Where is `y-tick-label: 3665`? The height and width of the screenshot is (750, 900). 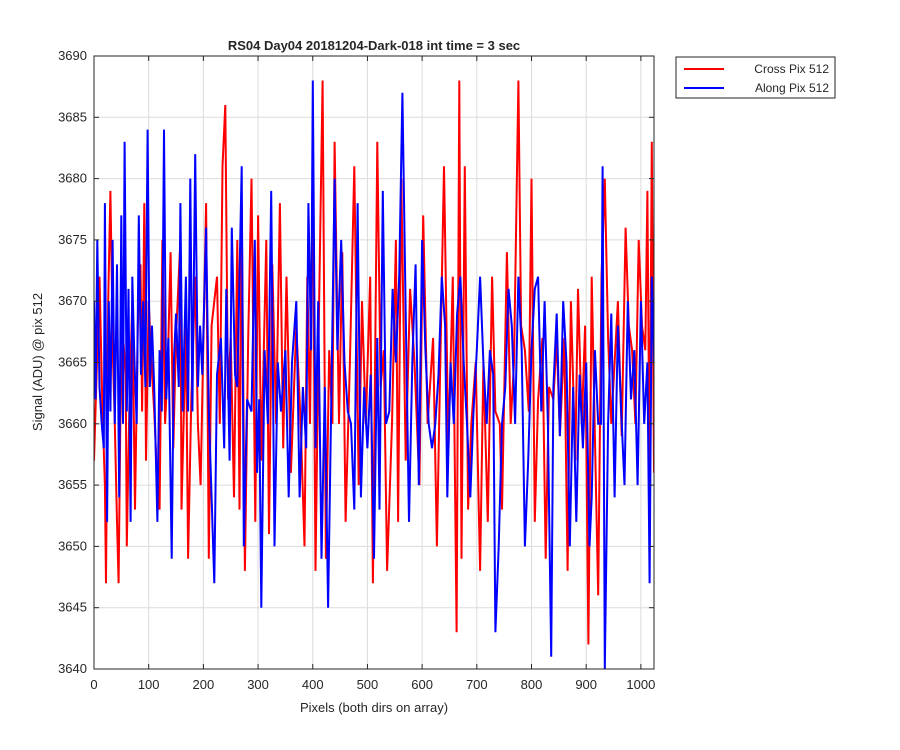 y-tick-label: 3665 is located at coordinates (72, 362).